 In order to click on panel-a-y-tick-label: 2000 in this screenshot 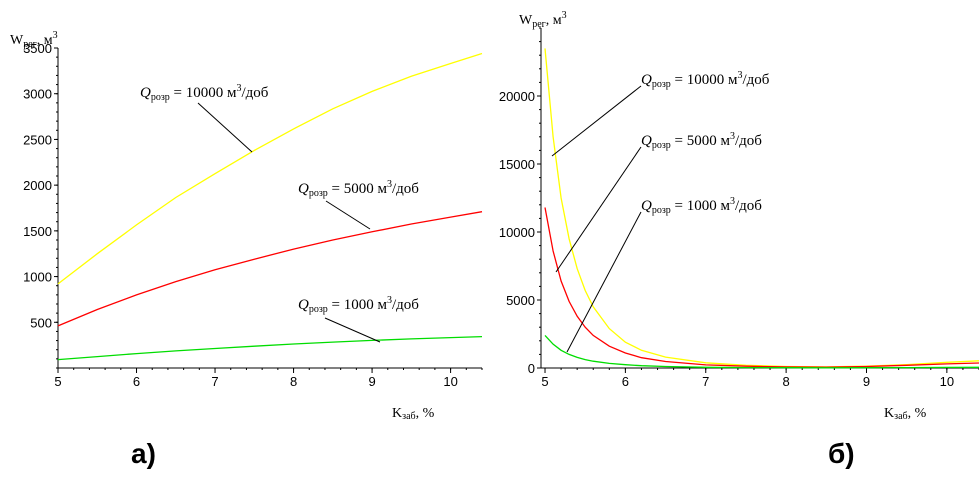, I will do `click(37, 185)`.